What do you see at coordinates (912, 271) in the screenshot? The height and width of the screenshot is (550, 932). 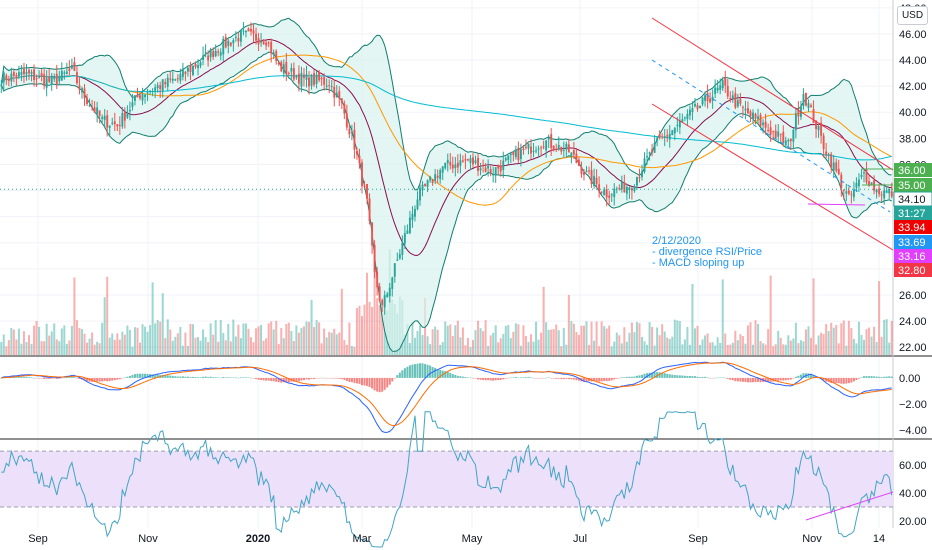 I see `price-tag-label: 32.80` at bounding box center [912, 271].